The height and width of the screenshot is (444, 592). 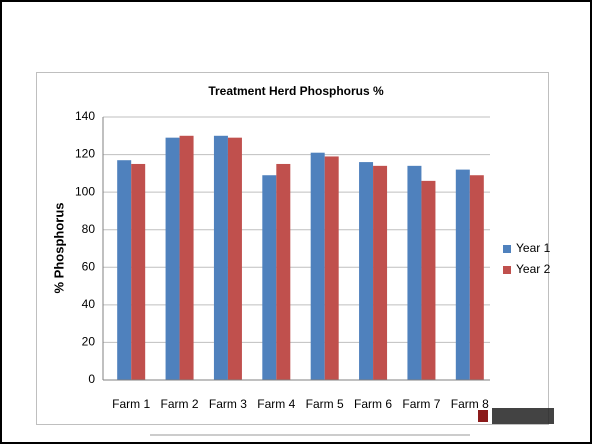 I want to click on y-tick-label: 60, so click(x=89, y=266).